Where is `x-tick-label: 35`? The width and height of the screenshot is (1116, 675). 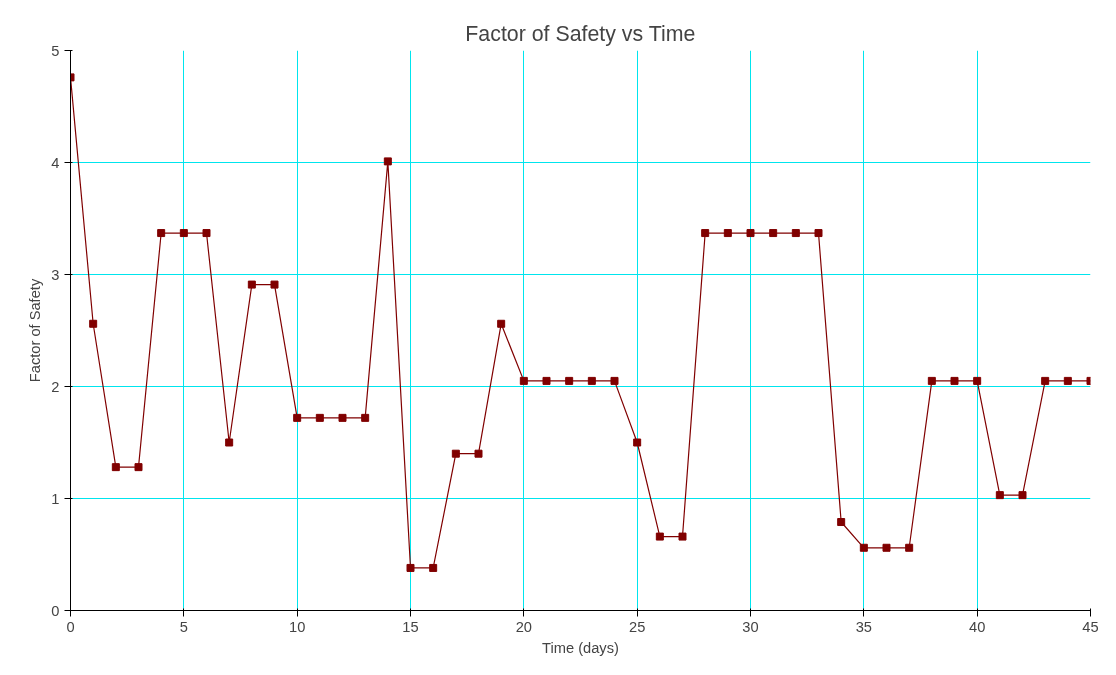
x-tick-label: 35 is located at coordinates (863, 626).